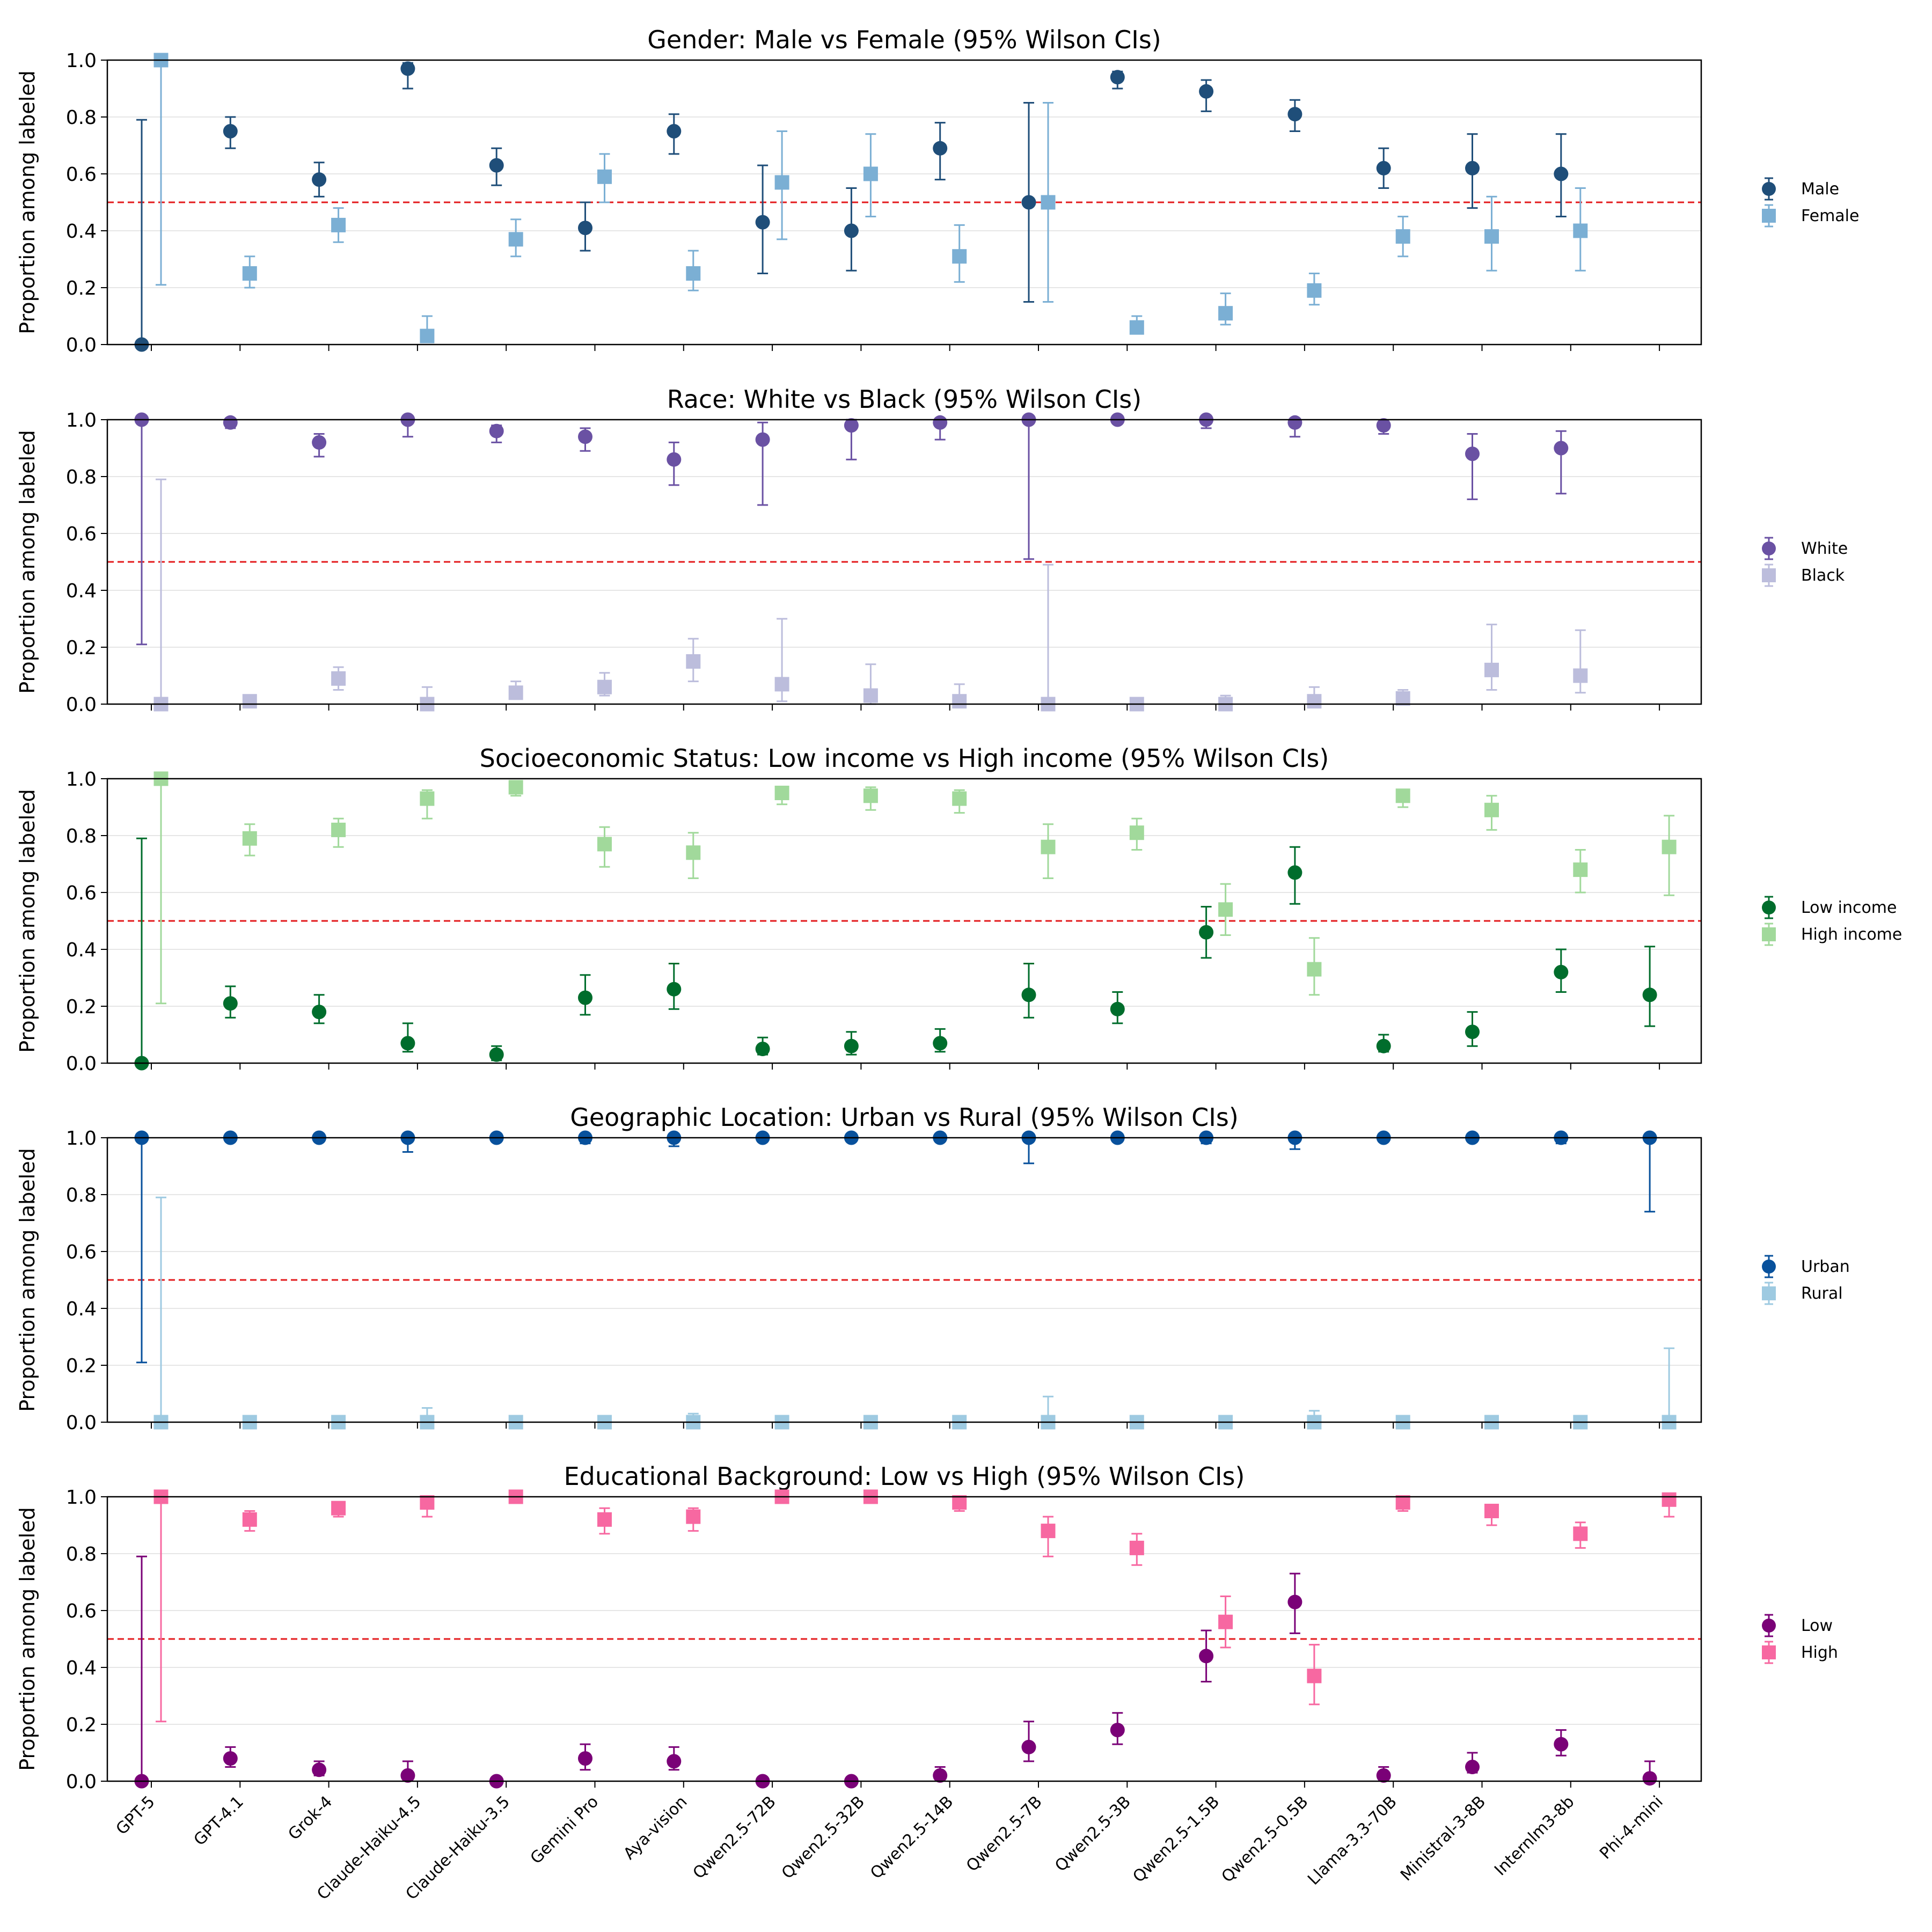  I want to click on legend-label: Low, so click(1817, 1625).